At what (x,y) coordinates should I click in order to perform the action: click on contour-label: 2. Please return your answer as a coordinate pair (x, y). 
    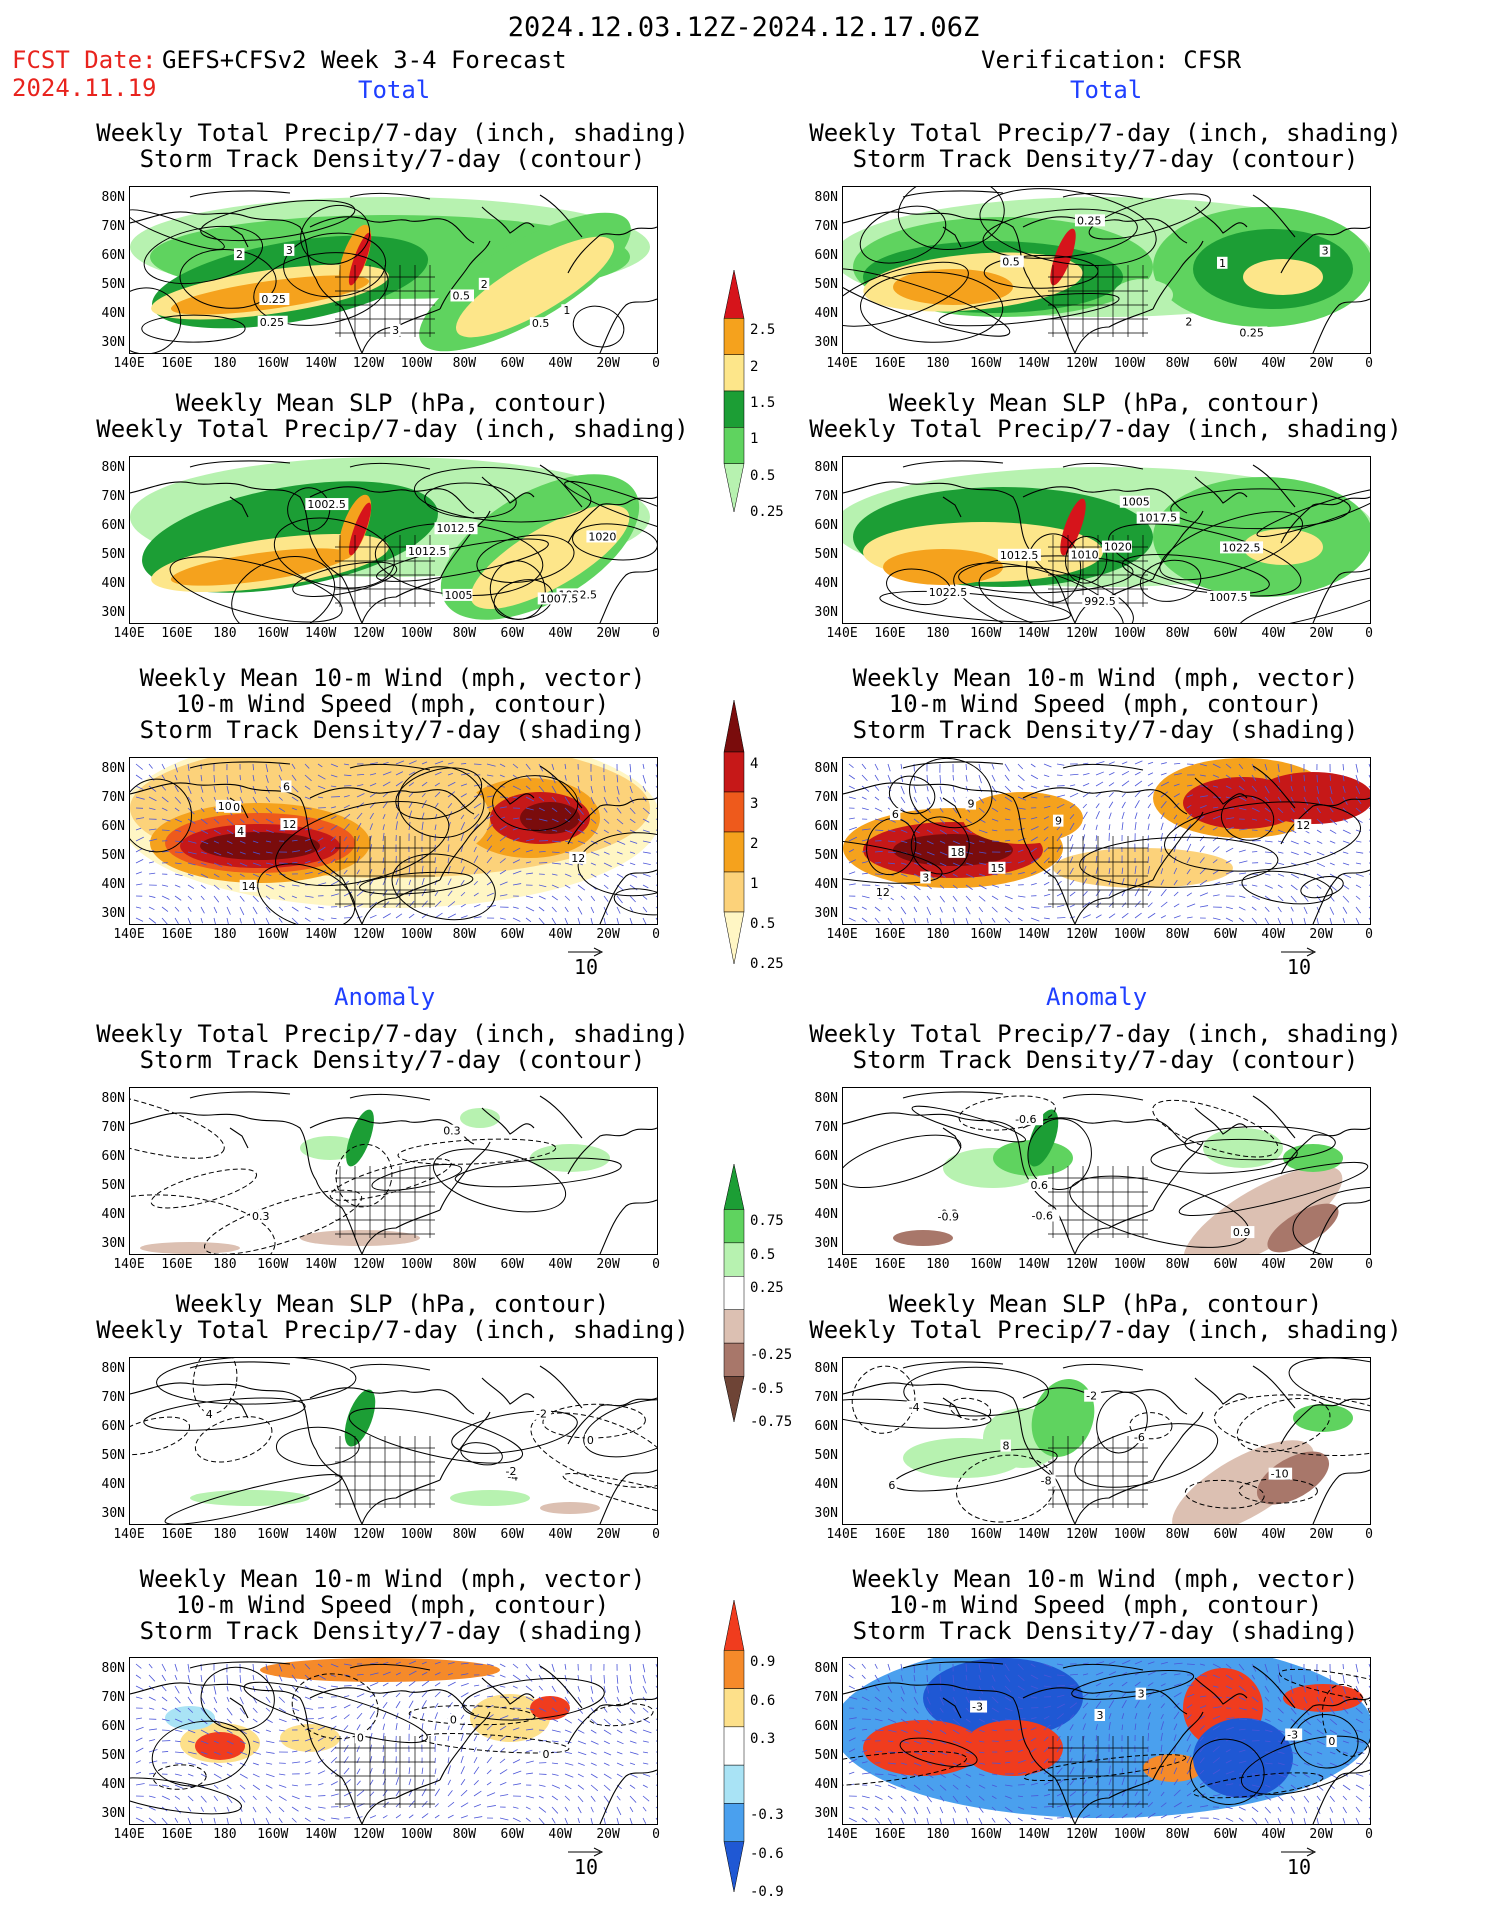
    Looking at the image, I should click on (484, 284).